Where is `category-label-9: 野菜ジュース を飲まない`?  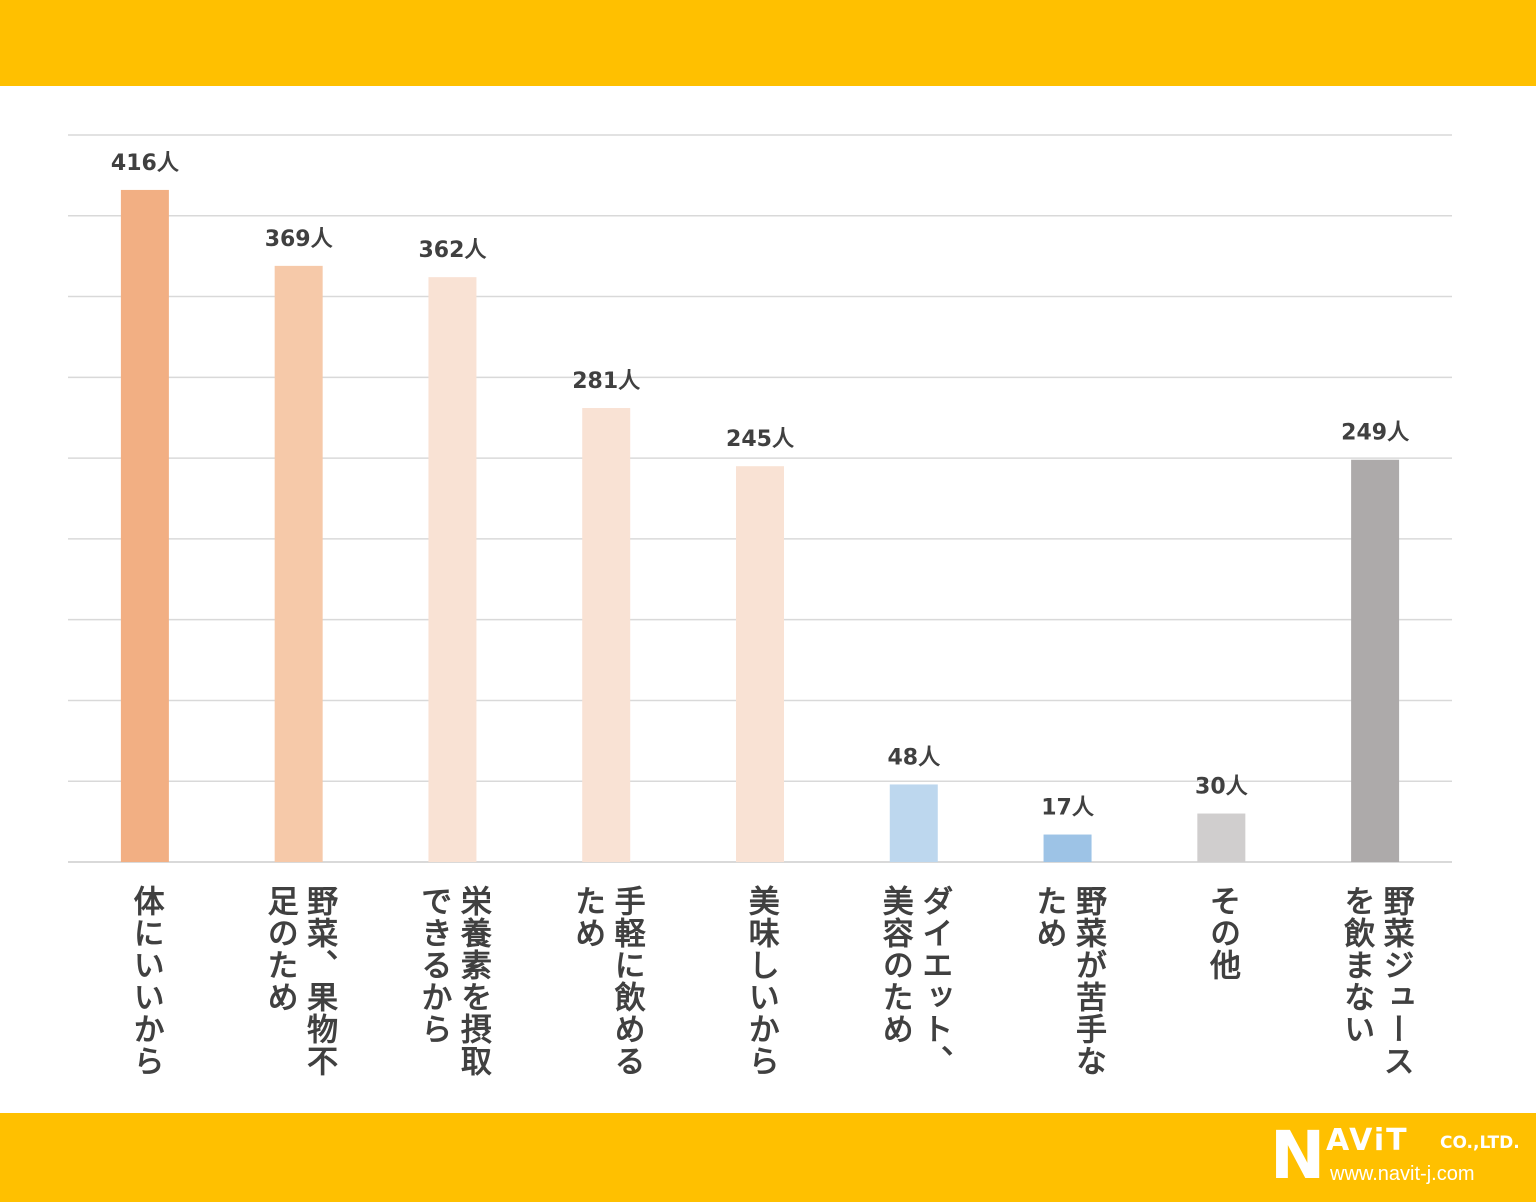
category-label-9: 野菜ジュース を飲まない is located at coordinates (1375, 981).